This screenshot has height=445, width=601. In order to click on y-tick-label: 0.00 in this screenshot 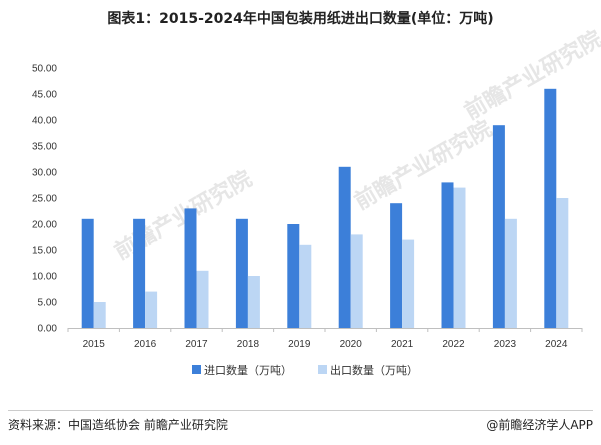, I will do `click(48, 329)`.